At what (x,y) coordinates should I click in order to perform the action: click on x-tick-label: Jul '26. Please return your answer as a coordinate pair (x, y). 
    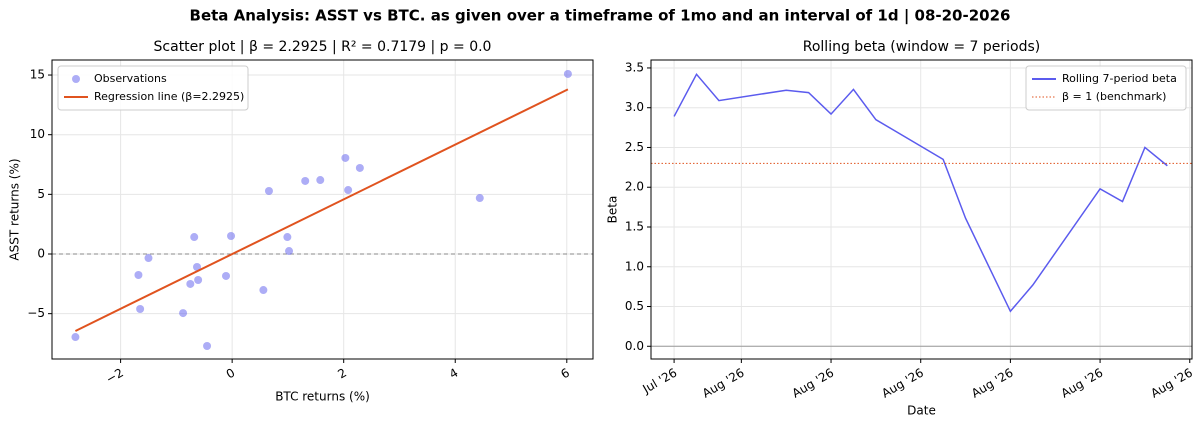
    Looking at the image, I should click on (660, 381).